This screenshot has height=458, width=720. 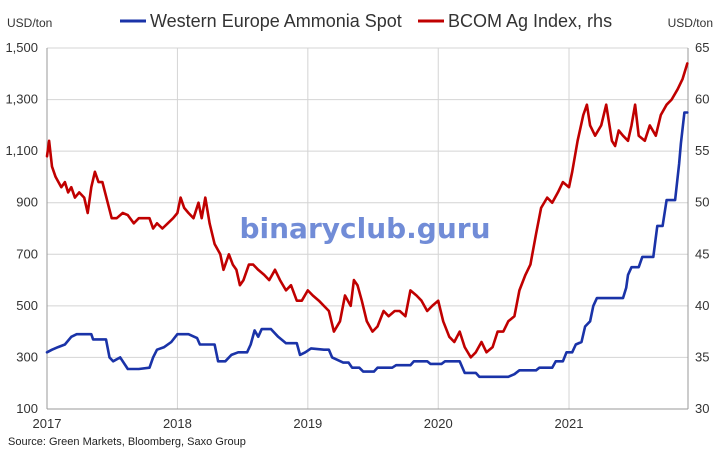 What do you see at coordinates (21, 150) in the screenshot?
I see `y-left-tick-label: 1,100` at bounding box center [21, 150].